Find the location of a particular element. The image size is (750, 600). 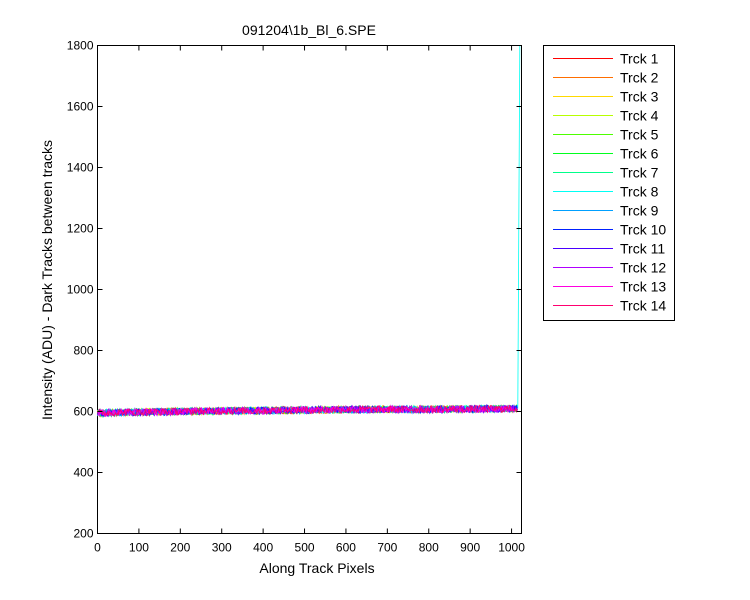

legend-label: Trck 13 is located at coordinates (643, 287).